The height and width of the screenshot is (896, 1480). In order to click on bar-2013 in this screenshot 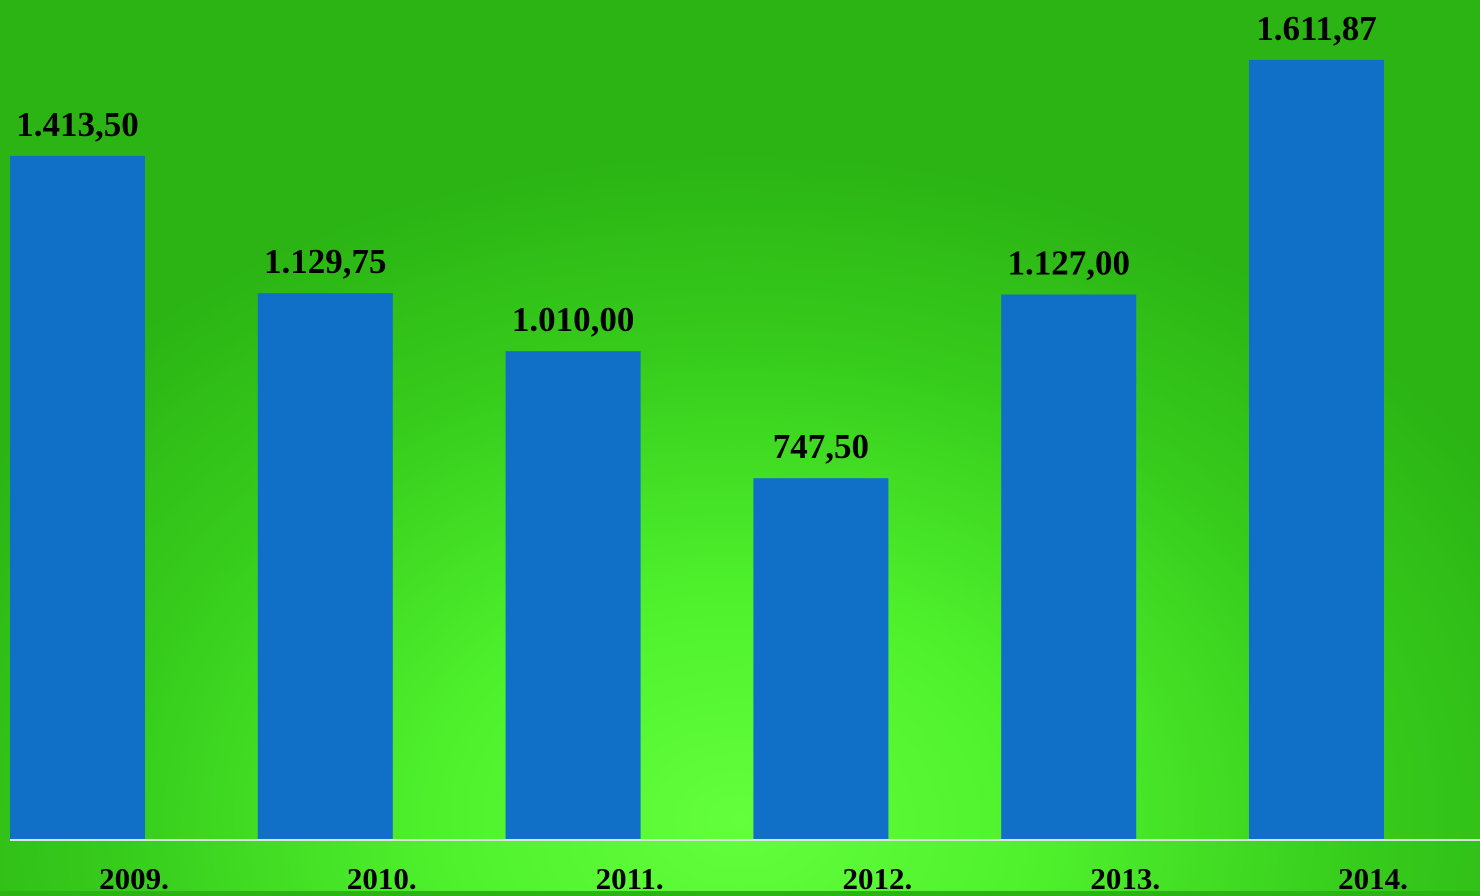, I will do `click(1069, 567)`.